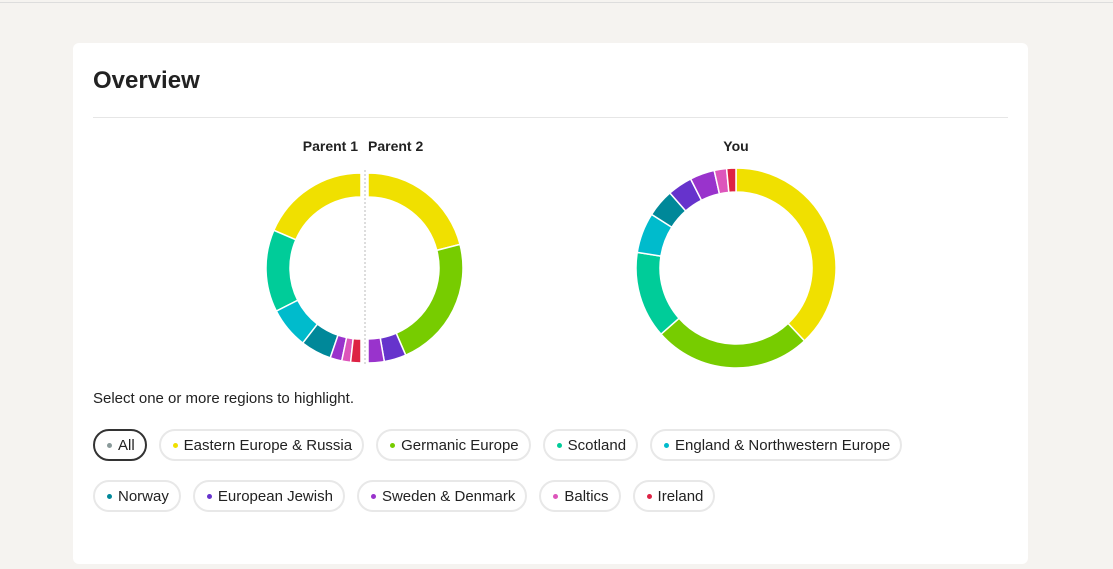 The image size is (1113, 569). What do you see at coordinates (586, 496) in the screenshot?
I see `chip-label: Baltics` at bounding box center [586, 496].